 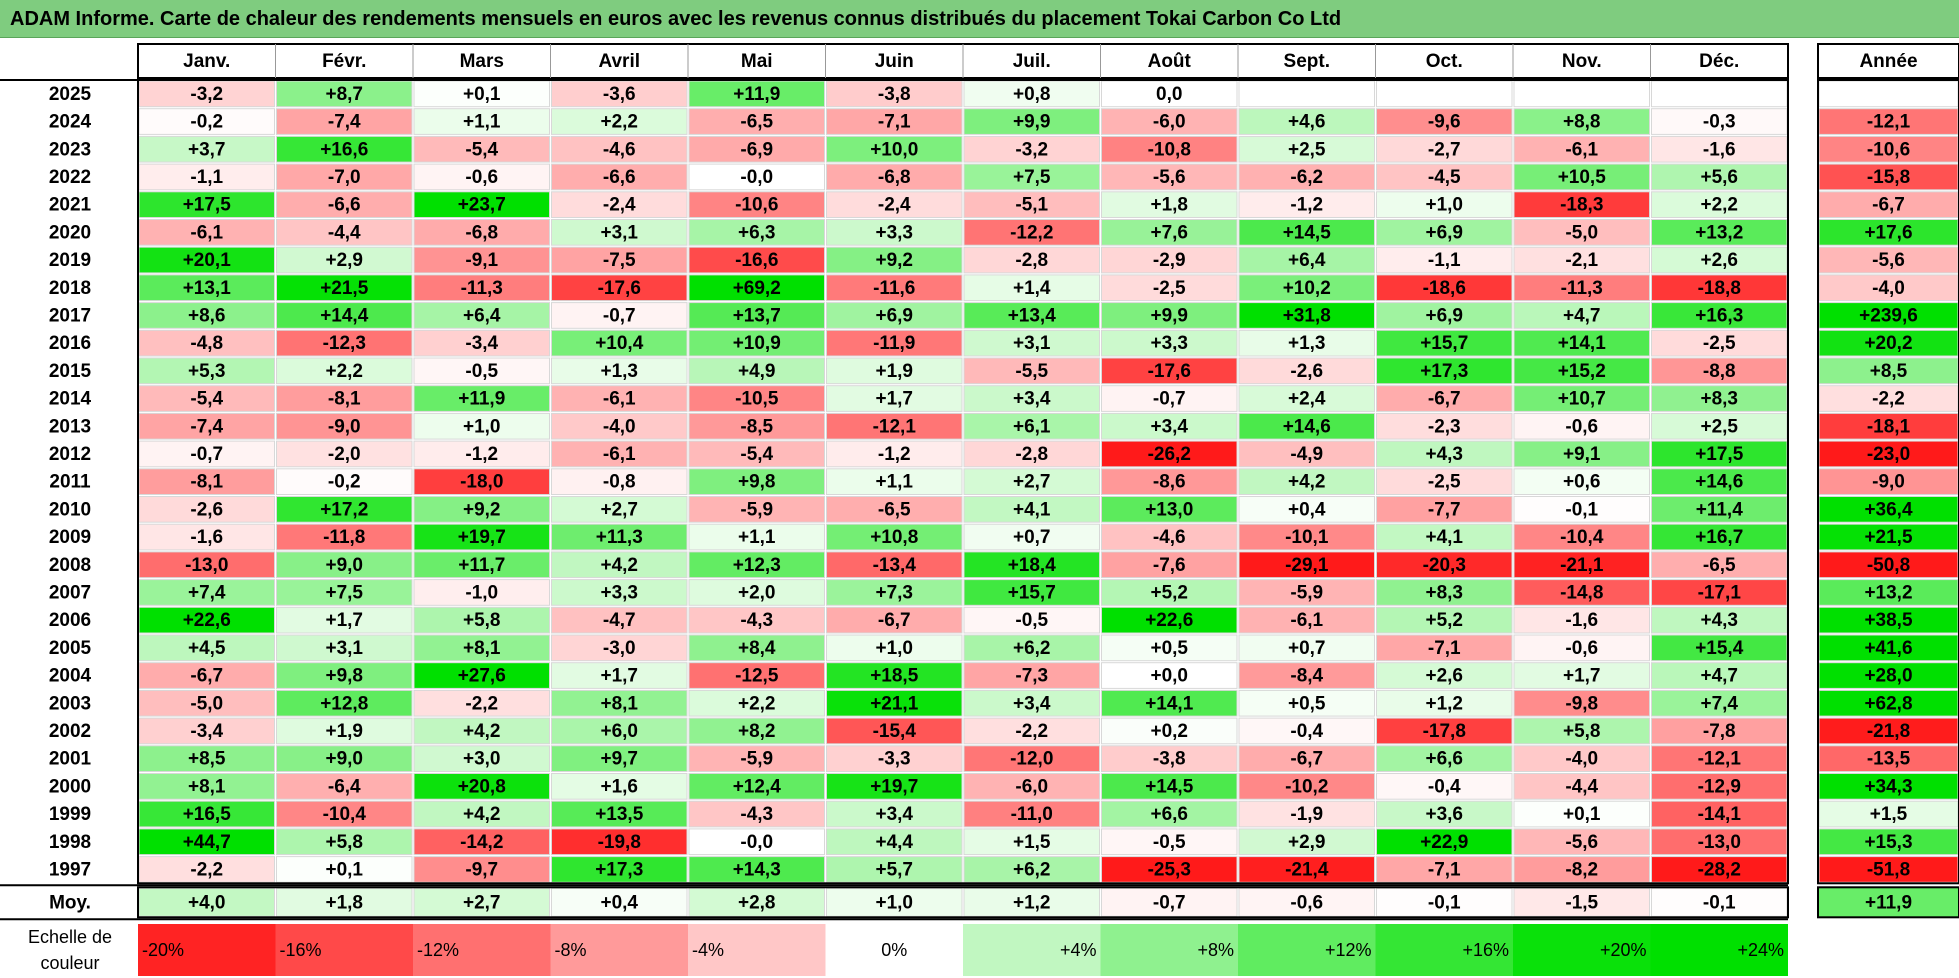 I want to click on scale-label: -4%, so click(x=708, y=950).